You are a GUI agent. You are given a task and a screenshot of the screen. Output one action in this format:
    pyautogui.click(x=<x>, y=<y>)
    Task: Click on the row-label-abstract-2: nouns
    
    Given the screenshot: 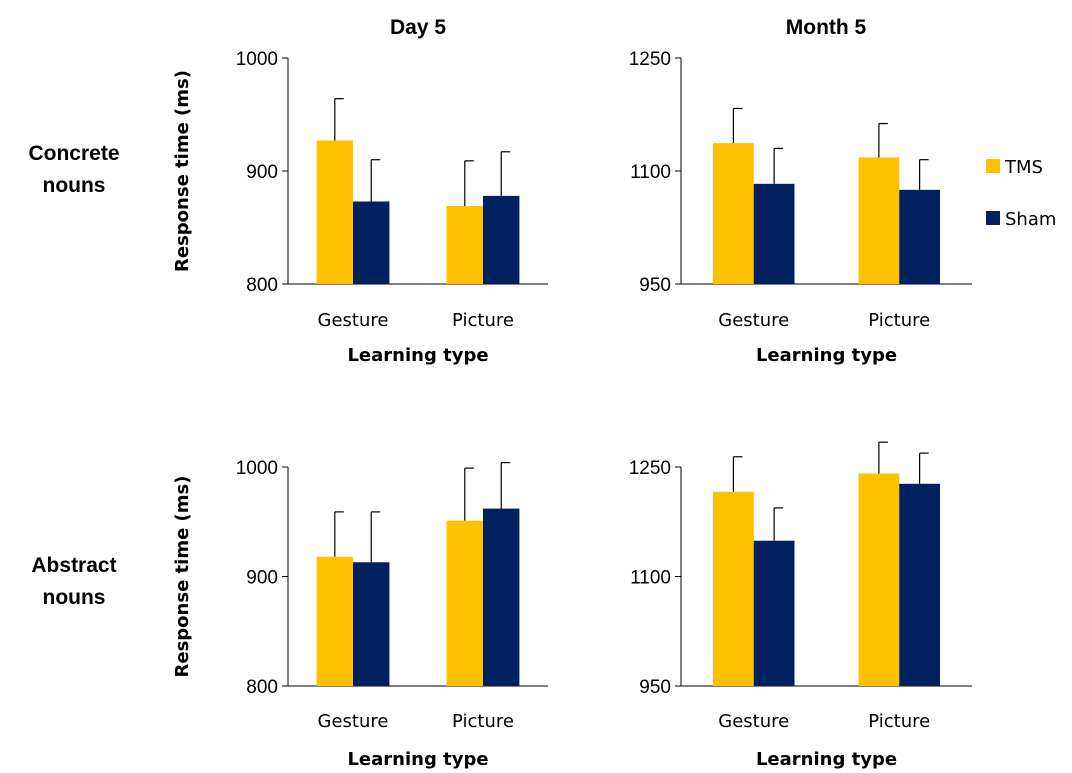 What is the action you would take?
    pyautogui.click(x=74, y=597)
    